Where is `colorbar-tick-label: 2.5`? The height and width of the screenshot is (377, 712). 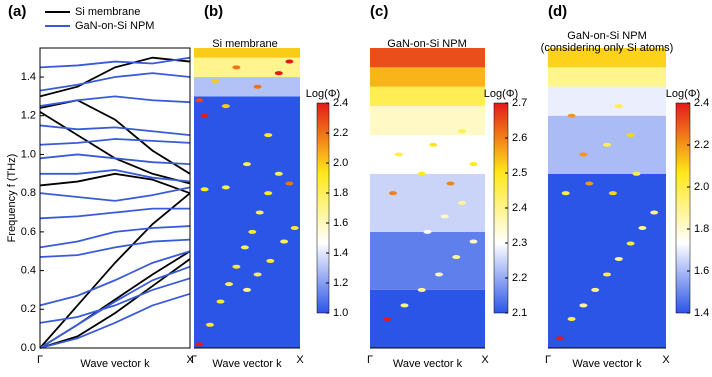
colorbar-tick-label: 2.5 is located at coordinates (519, 173).